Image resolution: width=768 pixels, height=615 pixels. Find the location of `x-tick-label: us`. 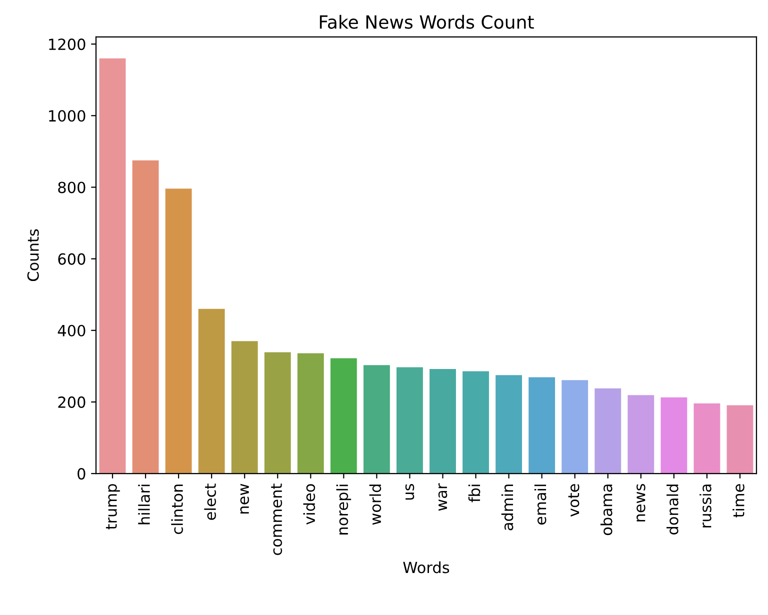

x-tick-label: us is located at coordinates (409, 492).